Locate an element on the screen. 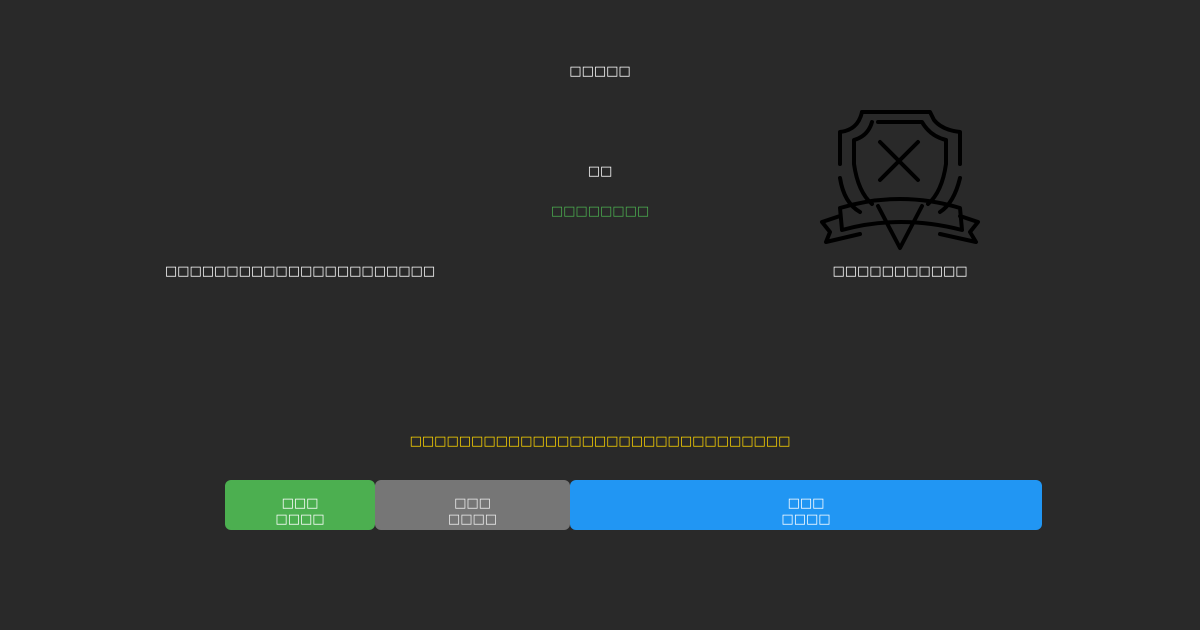 The width and height of the screenshot is (1200, 630). description-text: □□□□□□□□□□□□□□□□□□□□□□ is located at coordinates (300, 271).